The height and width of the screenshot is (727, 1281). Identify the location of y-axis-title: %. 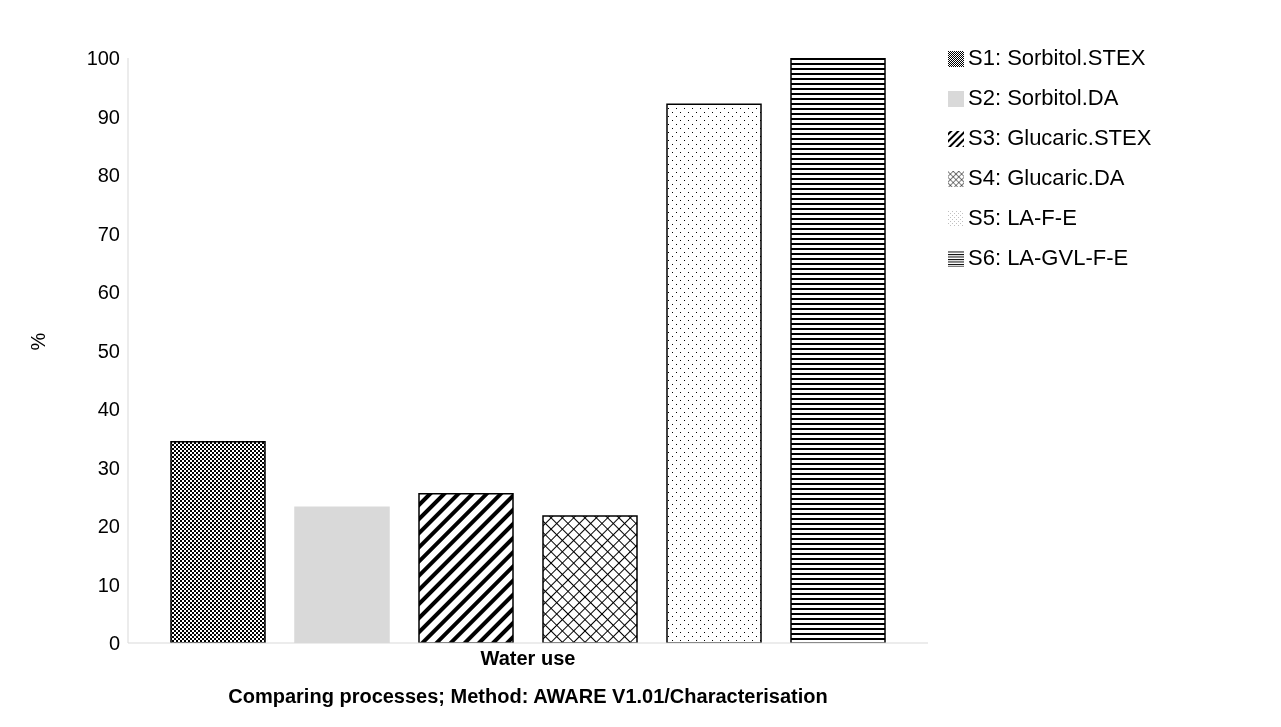
(38, 341).